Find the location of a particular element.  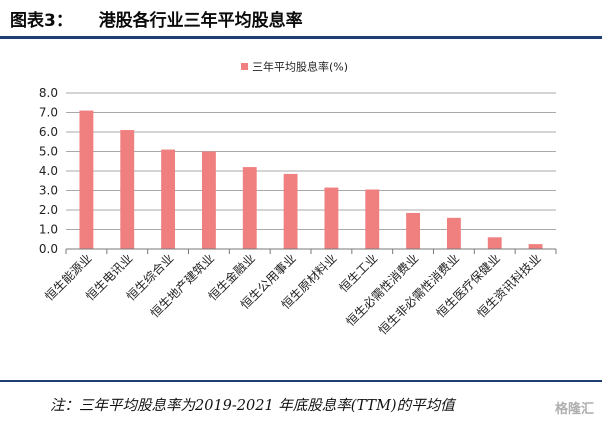

y-tick-label: 0.0 is located at coordinates (48, 249).